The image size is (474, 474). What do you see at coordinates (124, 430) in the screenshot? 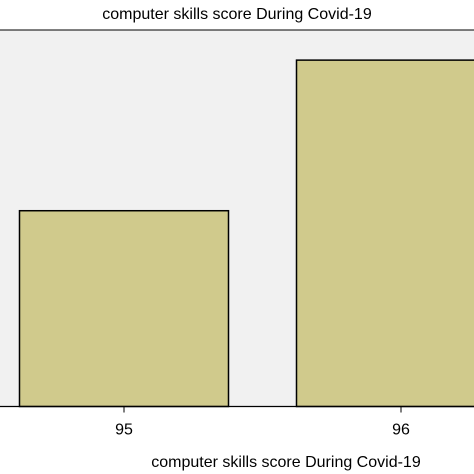
I see `x-tick-label-95: 95` at bounding box center [124, 430].